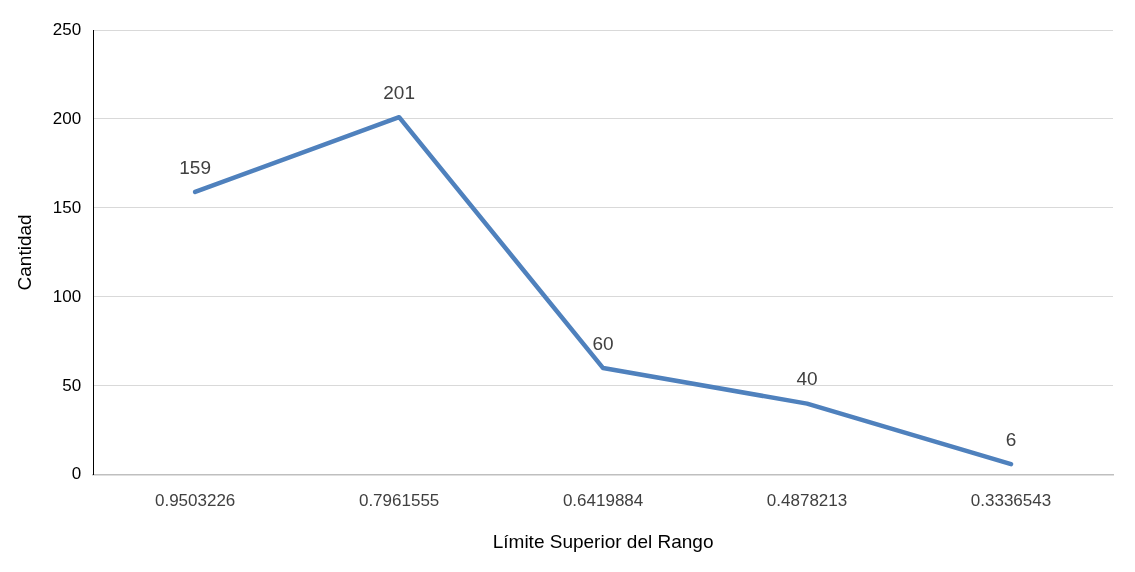  What do you see at coordinates (67, 296) in the screenshot?
I see `y-tick-label: 100` at bounding box center [67, 296].